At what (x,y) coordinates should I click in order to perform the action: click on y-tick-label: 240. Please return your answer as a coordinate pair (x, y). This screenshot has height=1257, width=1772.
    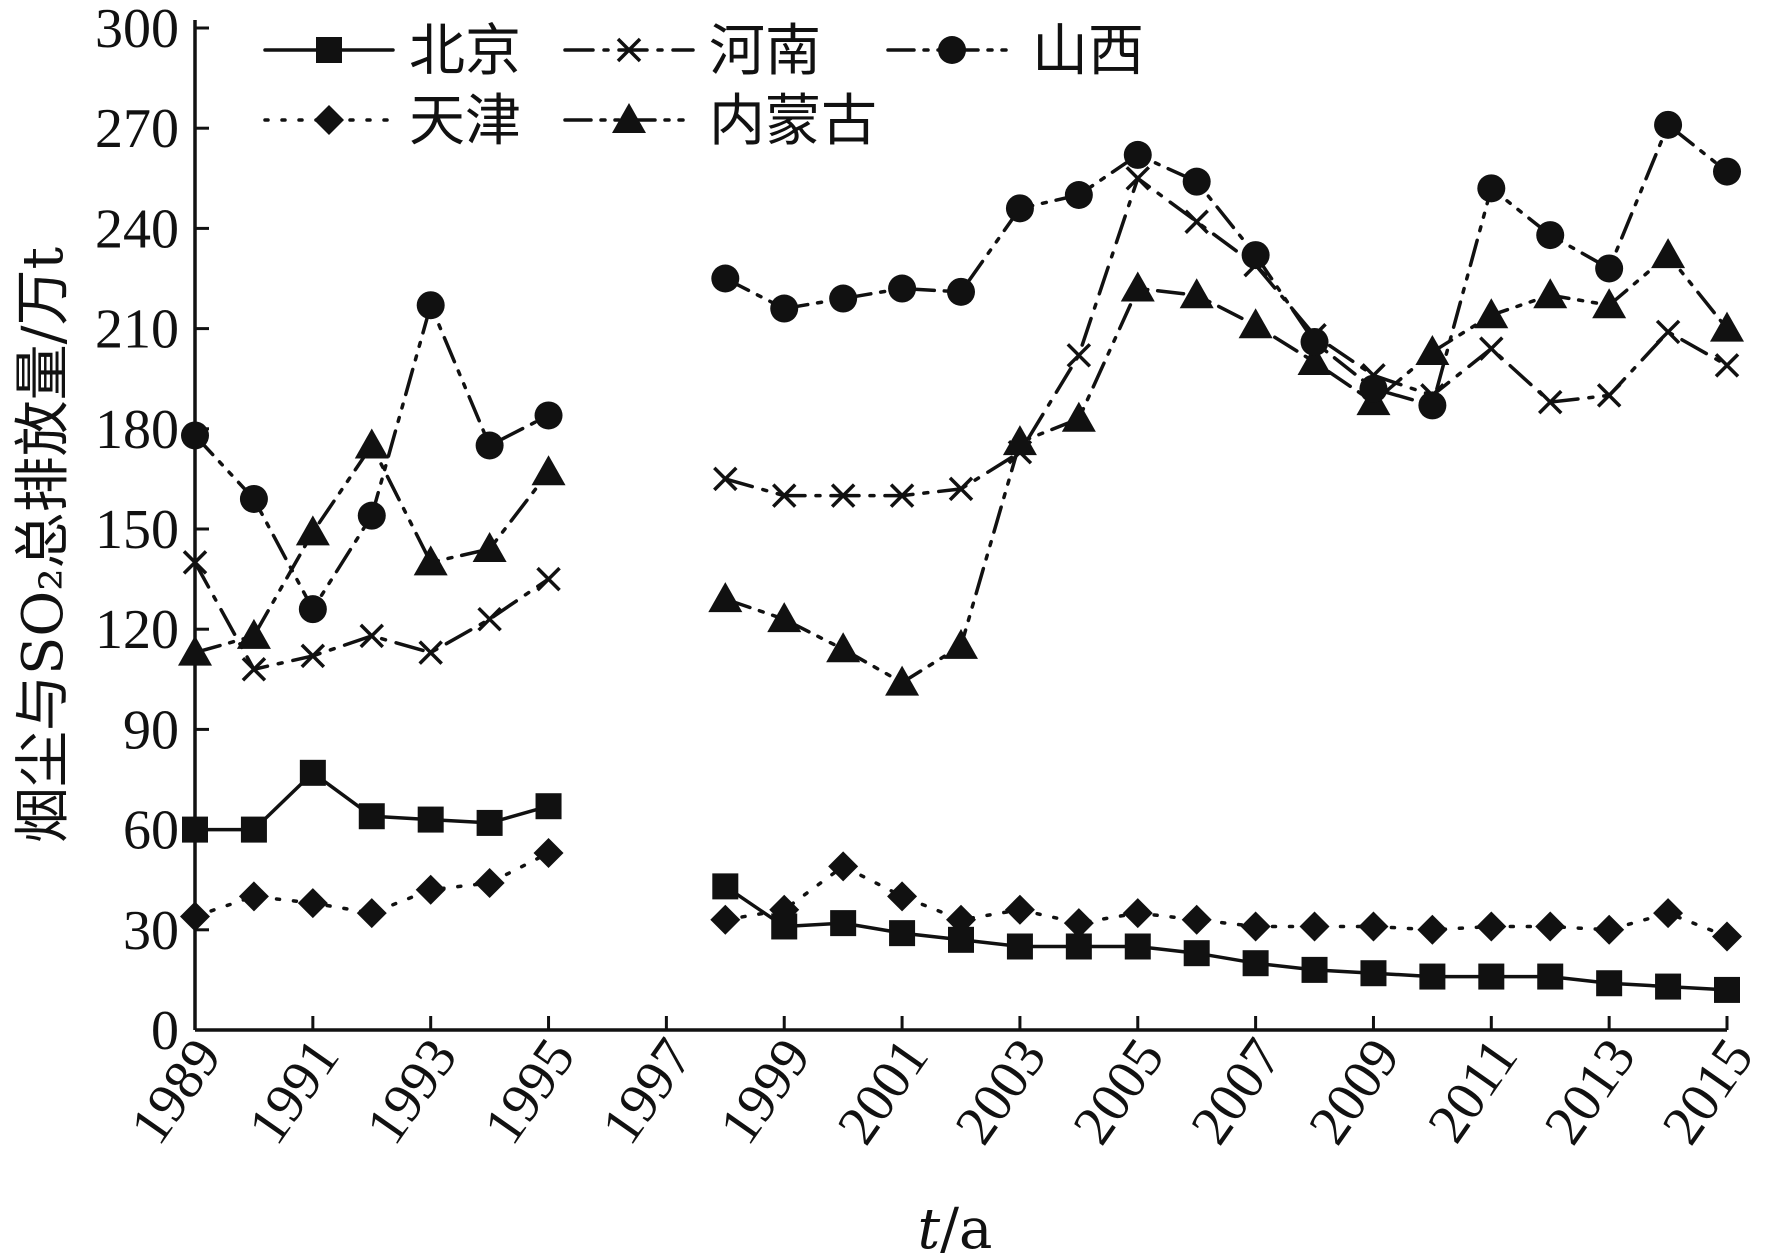
    Looking at the image, I should click on (137, 229).